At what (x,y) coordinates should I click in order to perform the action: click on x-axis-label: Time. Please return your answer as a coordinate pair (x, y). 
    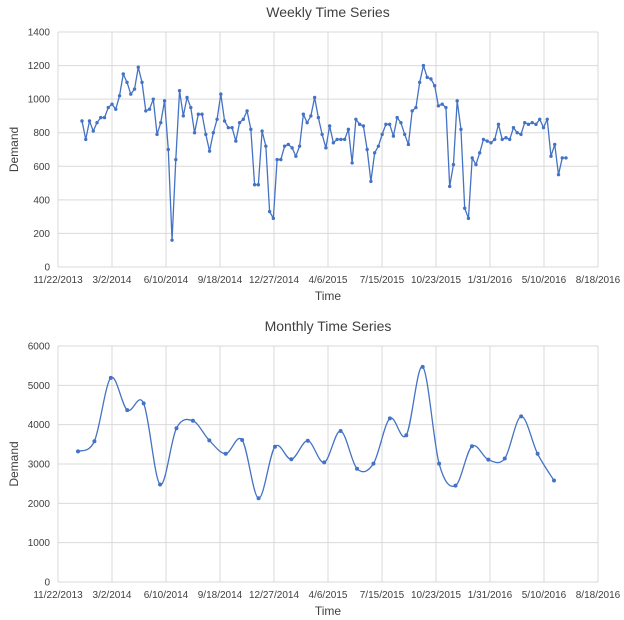
    Looking at the image, I should click on (328, 296).